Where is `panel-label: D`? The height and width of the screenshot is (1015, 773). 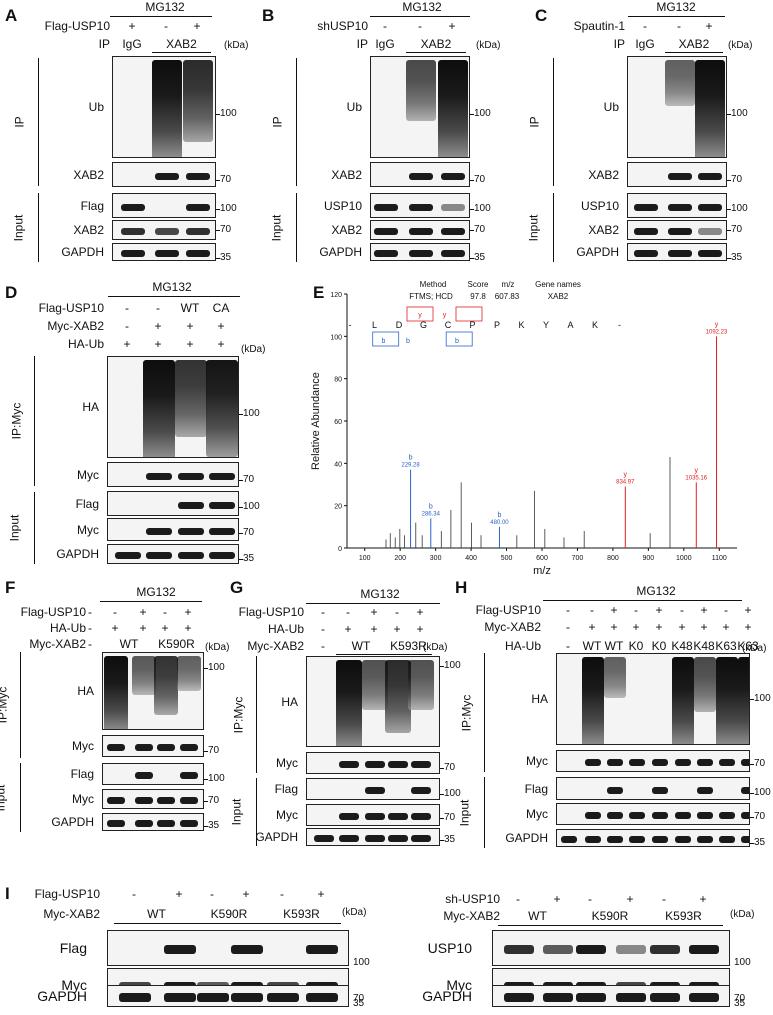
panel-label: D is located at coordinates (11, 292).